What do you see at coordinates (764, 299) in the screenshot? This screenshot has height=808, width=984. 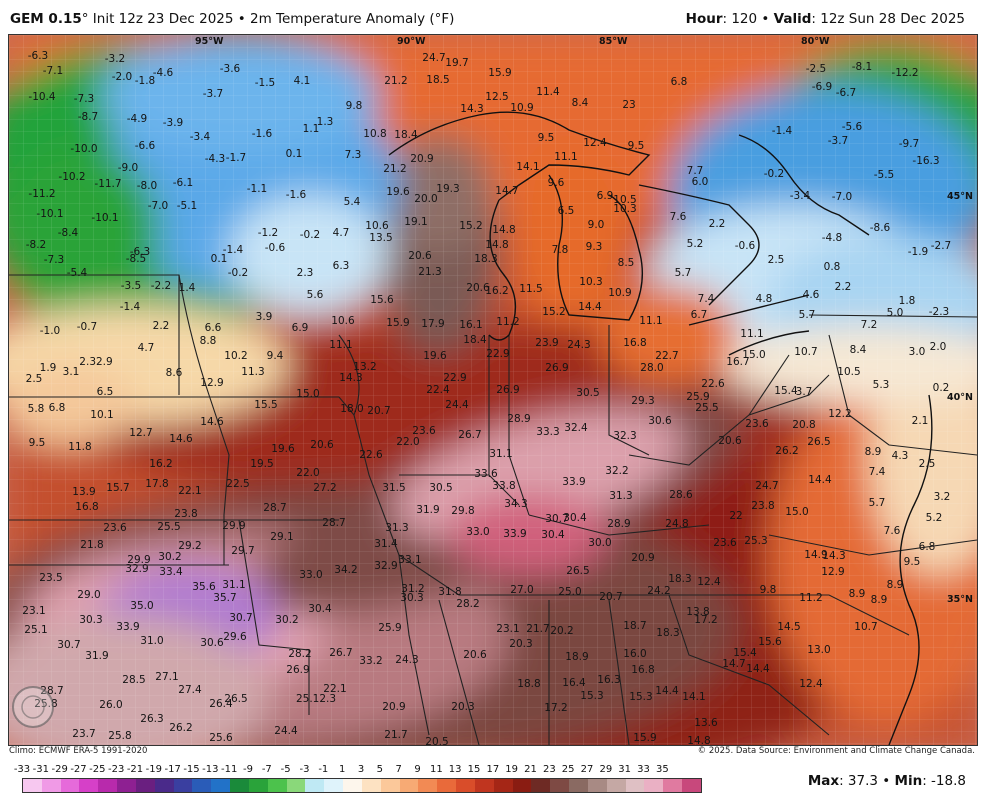 I see `value-label: 4.8` at bounding box center [764, 299].